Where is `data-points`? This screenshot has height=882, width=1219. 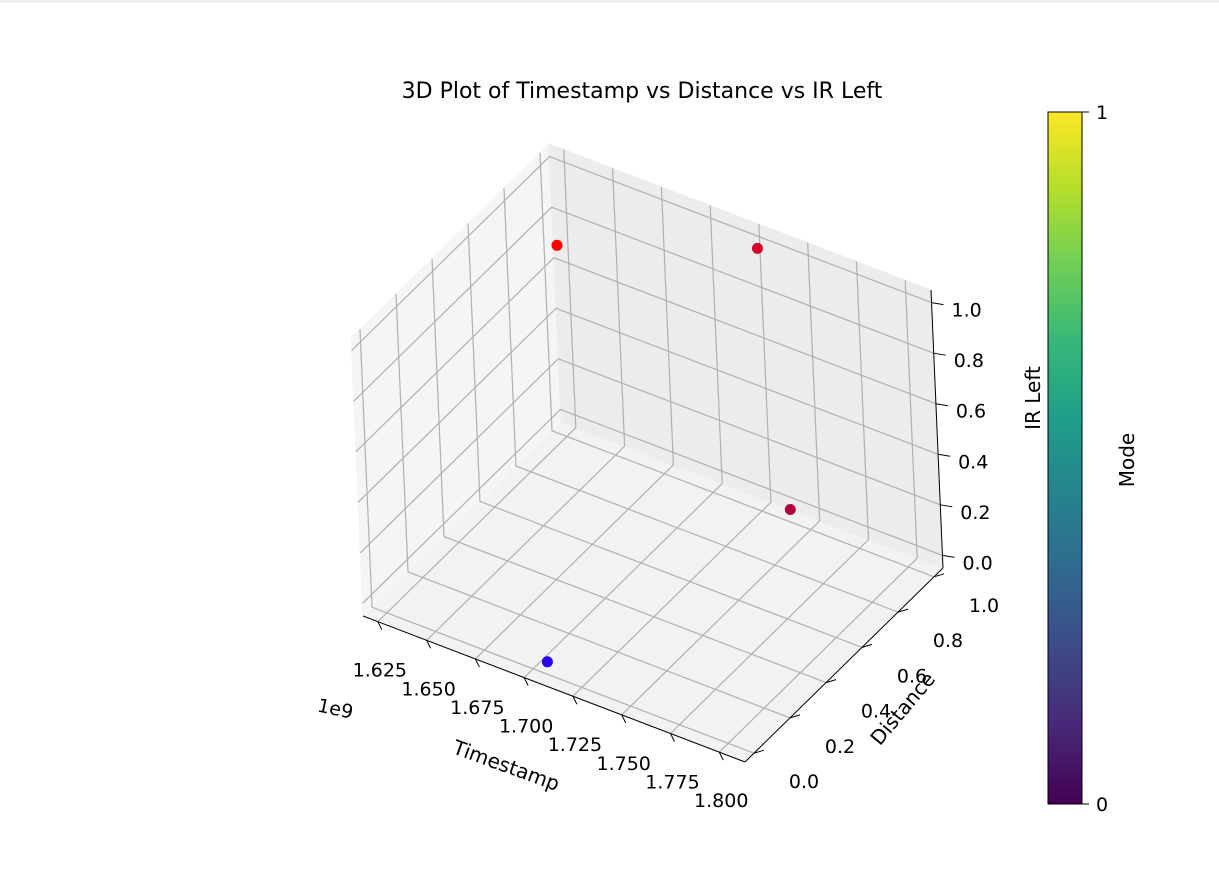 data-points is located at coordinates (668, 453).